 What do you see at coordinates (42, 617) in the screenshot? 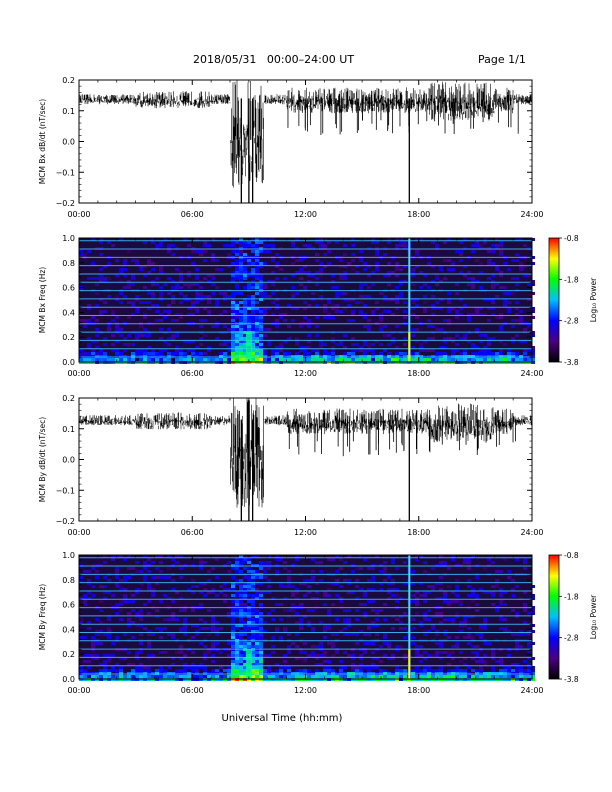
I see `y-axis-label: MCM By Freq (Hz)` at bounding box center [42, 617].